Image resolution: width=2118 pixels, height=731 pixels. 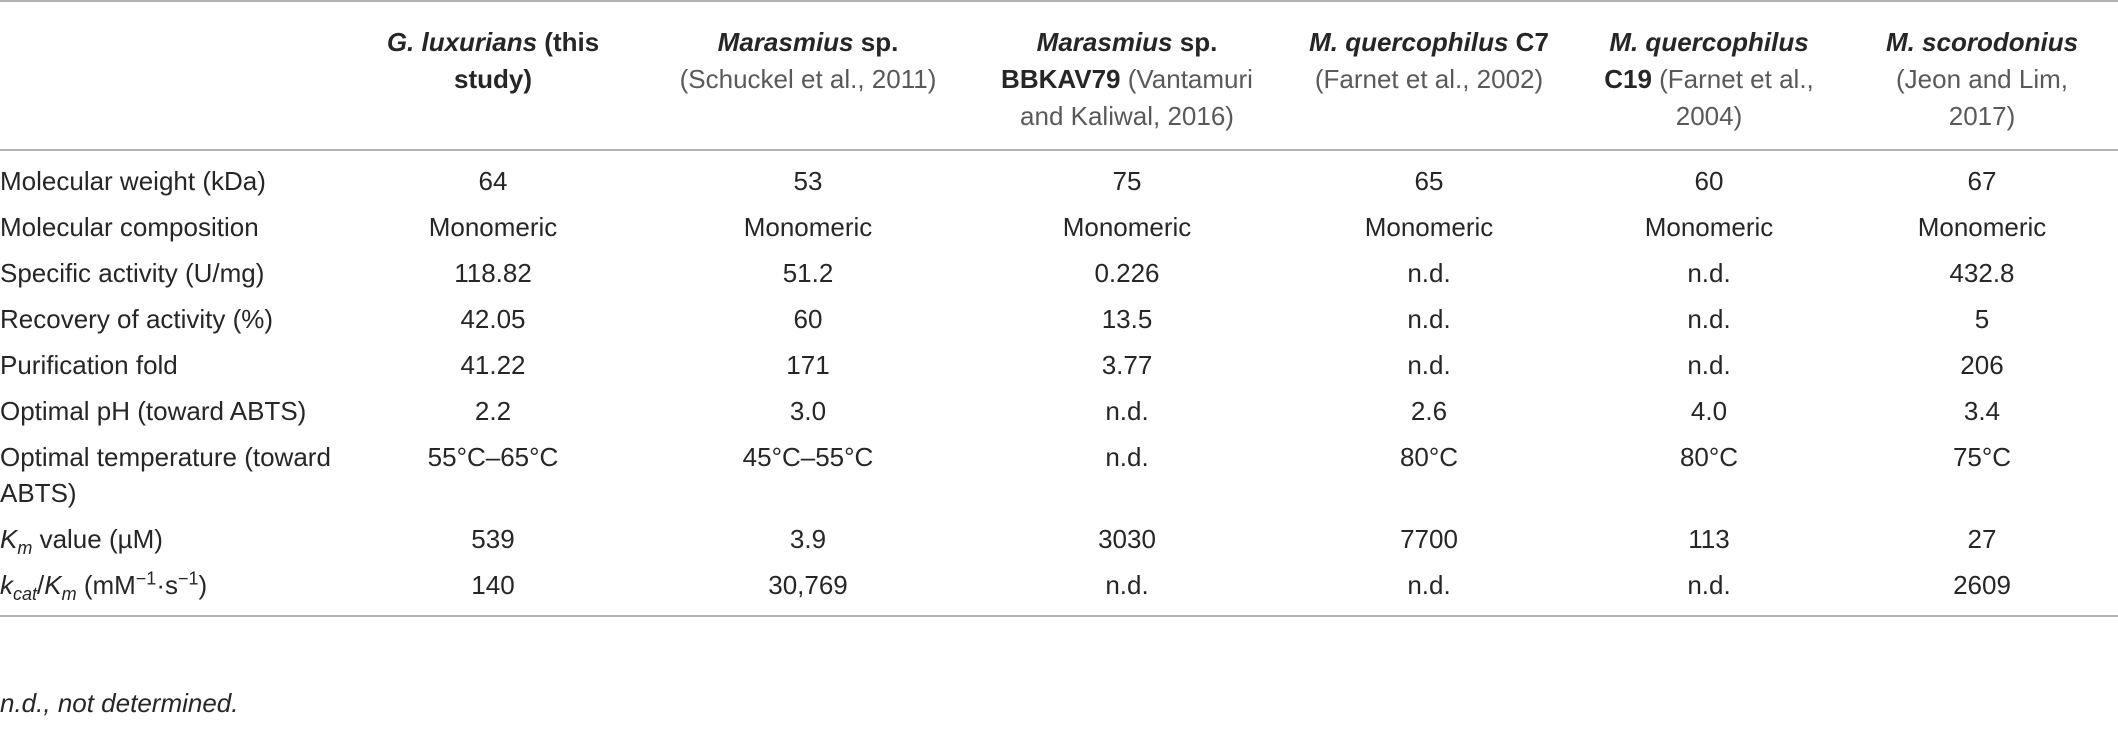 I want to click on row-label: kcat/Km (mM−1·s−1), so click(x=104, y=586).